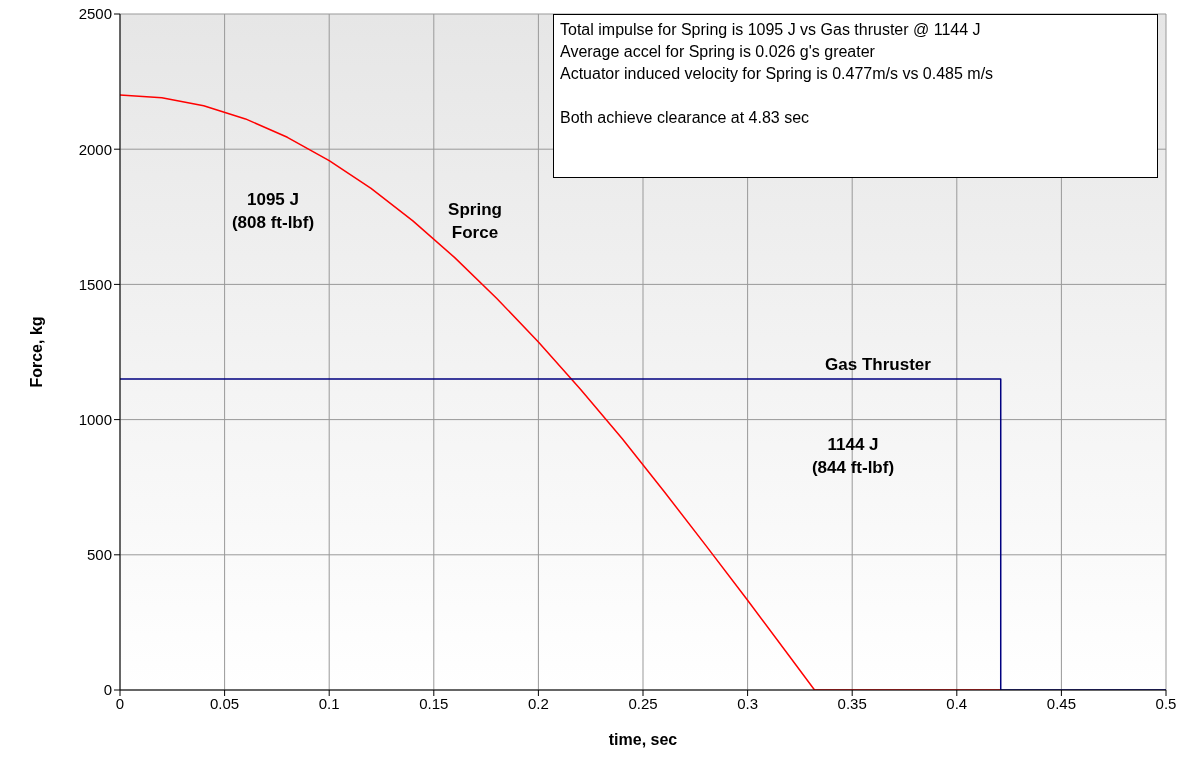 This screenshot has width=1186, height=767. Describe the element at coordinates (225, 703) in the screenshot. I see `x-tick-label: 0.05` at that location.